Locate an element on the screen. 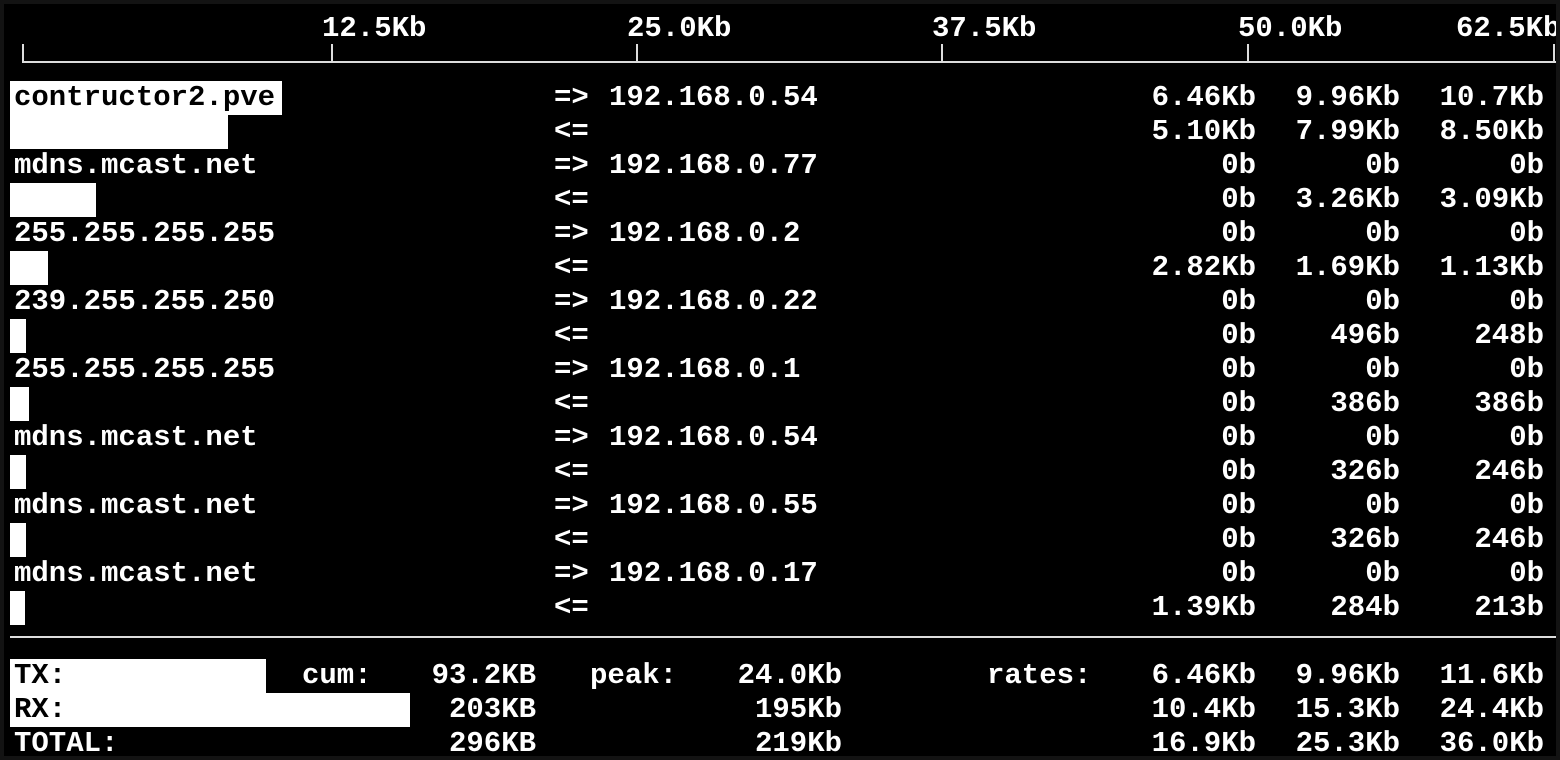  totals-separator is located at coordinates (783, 637).